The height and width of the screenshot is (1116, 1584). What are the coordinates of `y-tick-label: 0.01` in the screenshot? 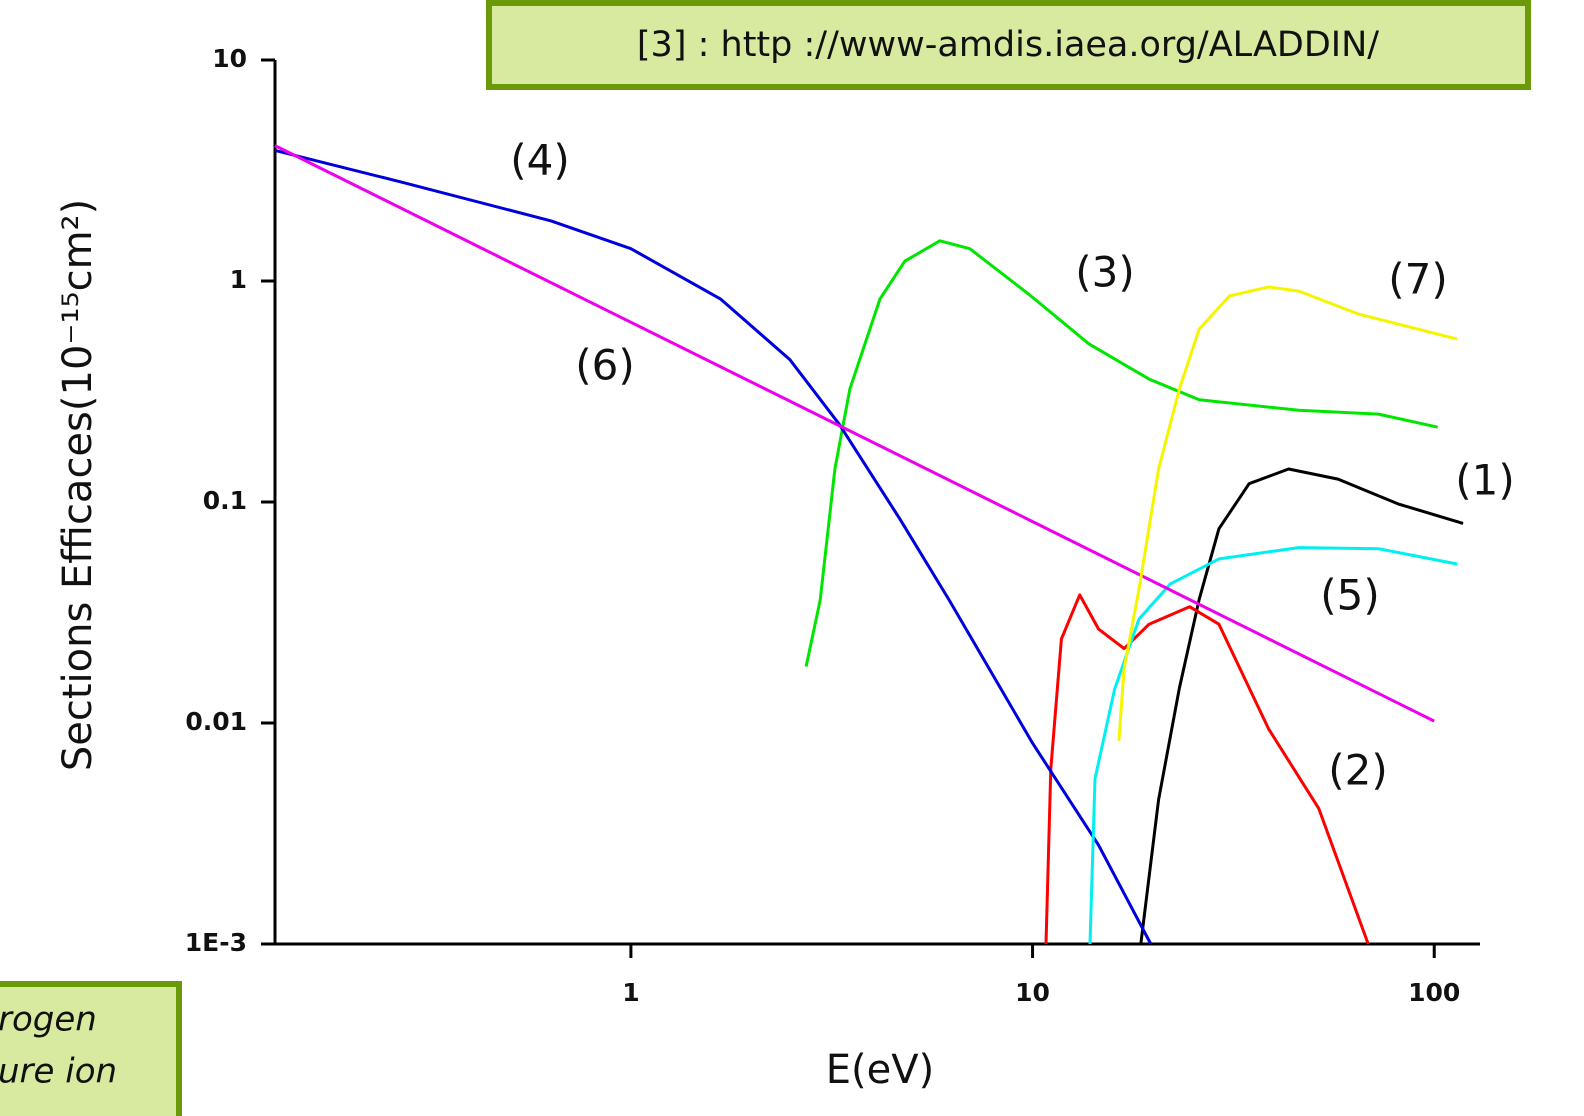 It's located at (216, 721).